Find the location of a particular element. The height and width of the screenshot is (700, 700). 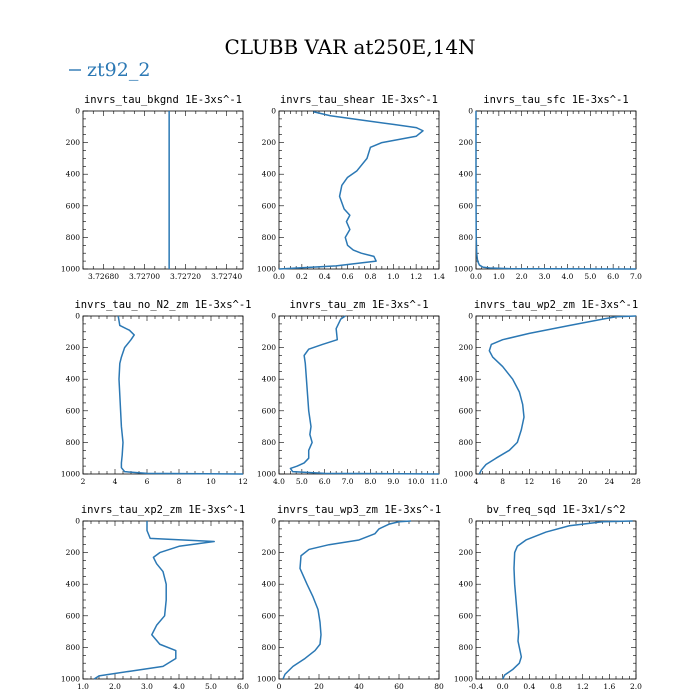

x-tick-label: 0 is located at coordinates (279, 686).